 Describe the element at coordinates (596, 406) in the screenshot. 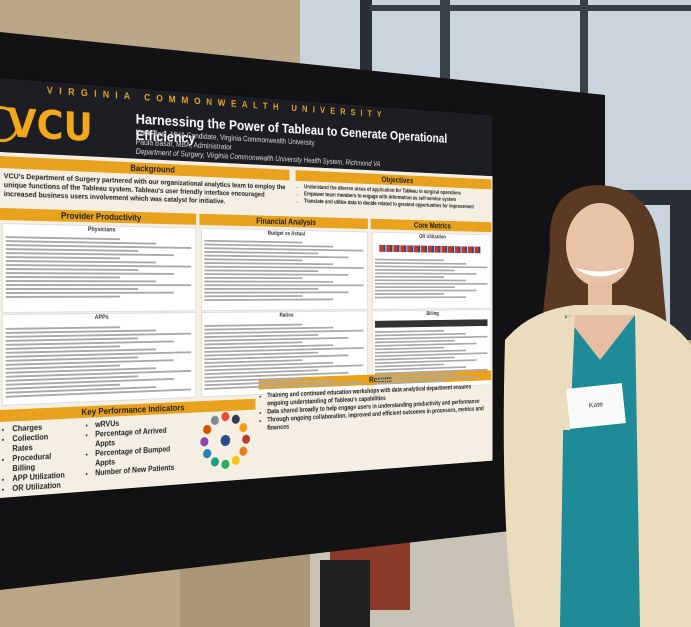

I see `name-tag: Kate` at that location.